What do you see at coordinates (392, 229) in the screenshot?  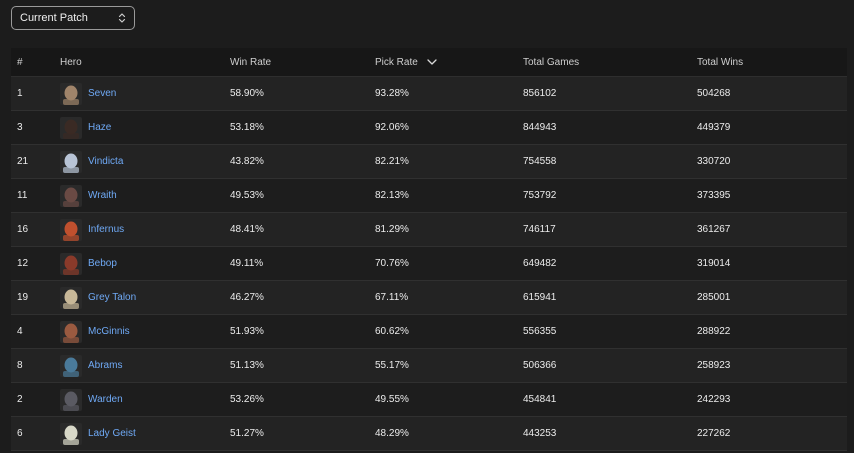 I see `cell-pick-rate: 81.29%` at bounding box center [392, 229].